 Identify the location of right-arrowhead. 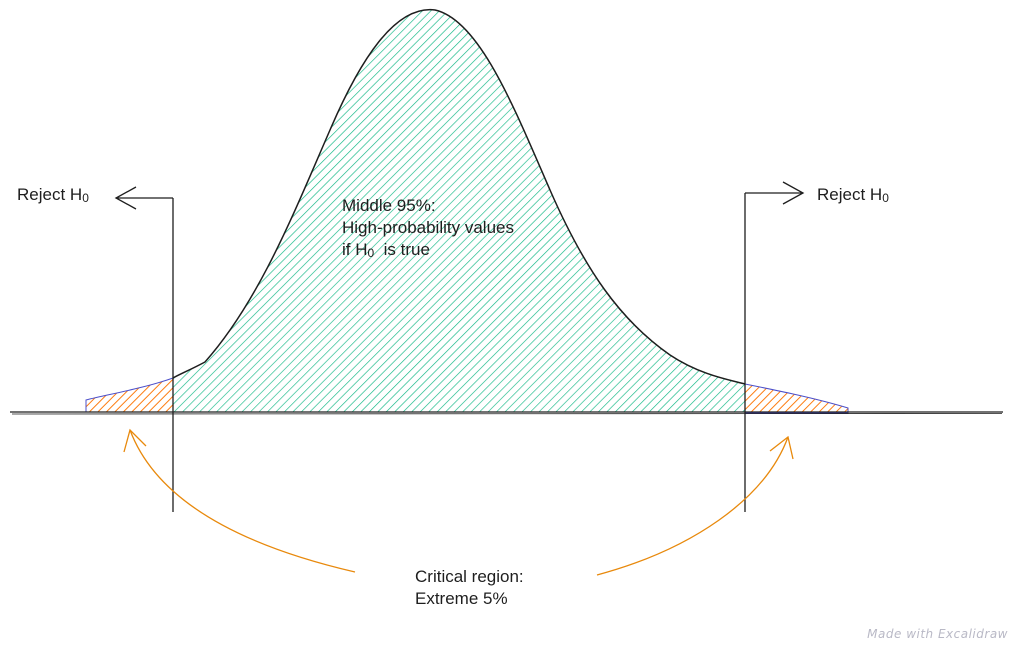
(793, 193).